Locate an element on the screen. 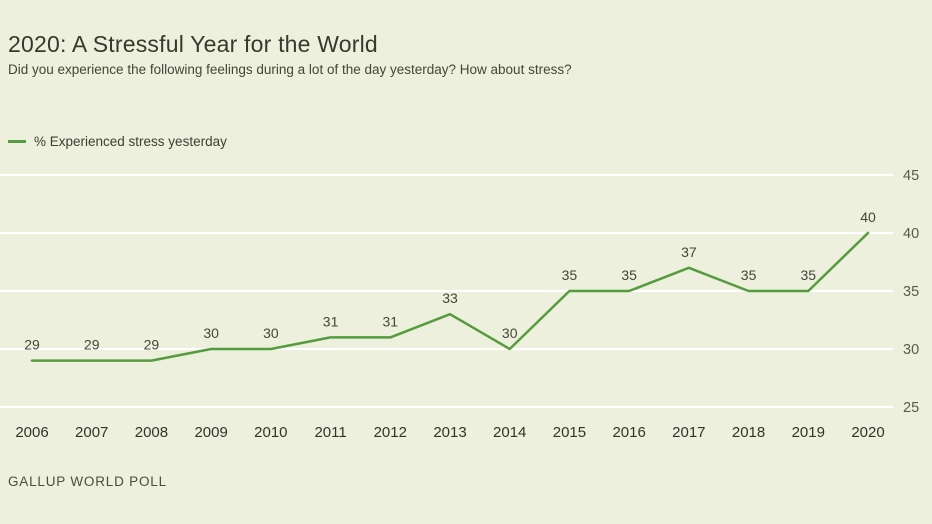 The image size is (932, 524). source-credit: GALLUP WORLD POLL is located at coordinates (87, 481).